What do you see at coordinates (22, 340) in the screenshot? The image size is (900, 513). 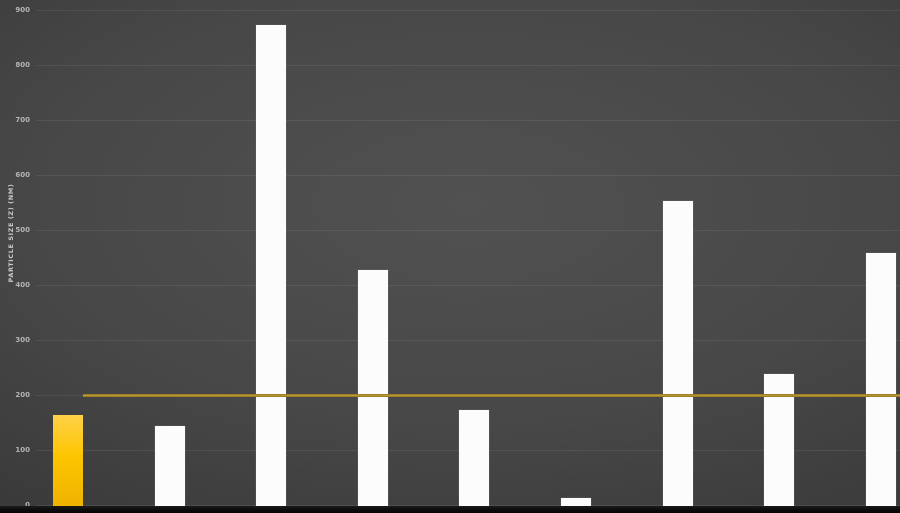 I see `y-tick-label-300: 300` at bounding box center [22, 340].